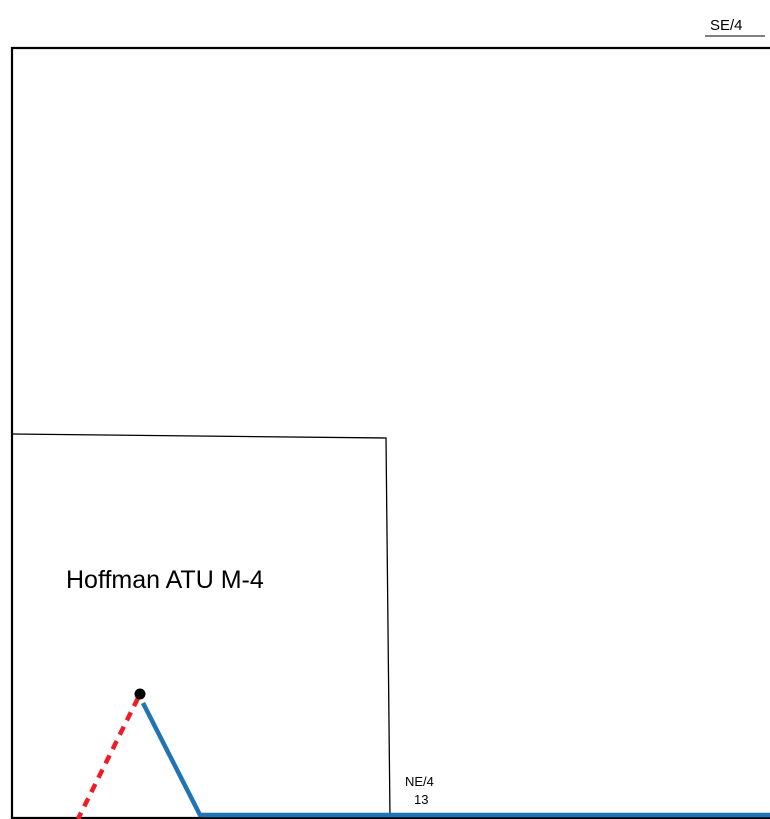  I want to click on pipeline-dashed, so click(108, 758).